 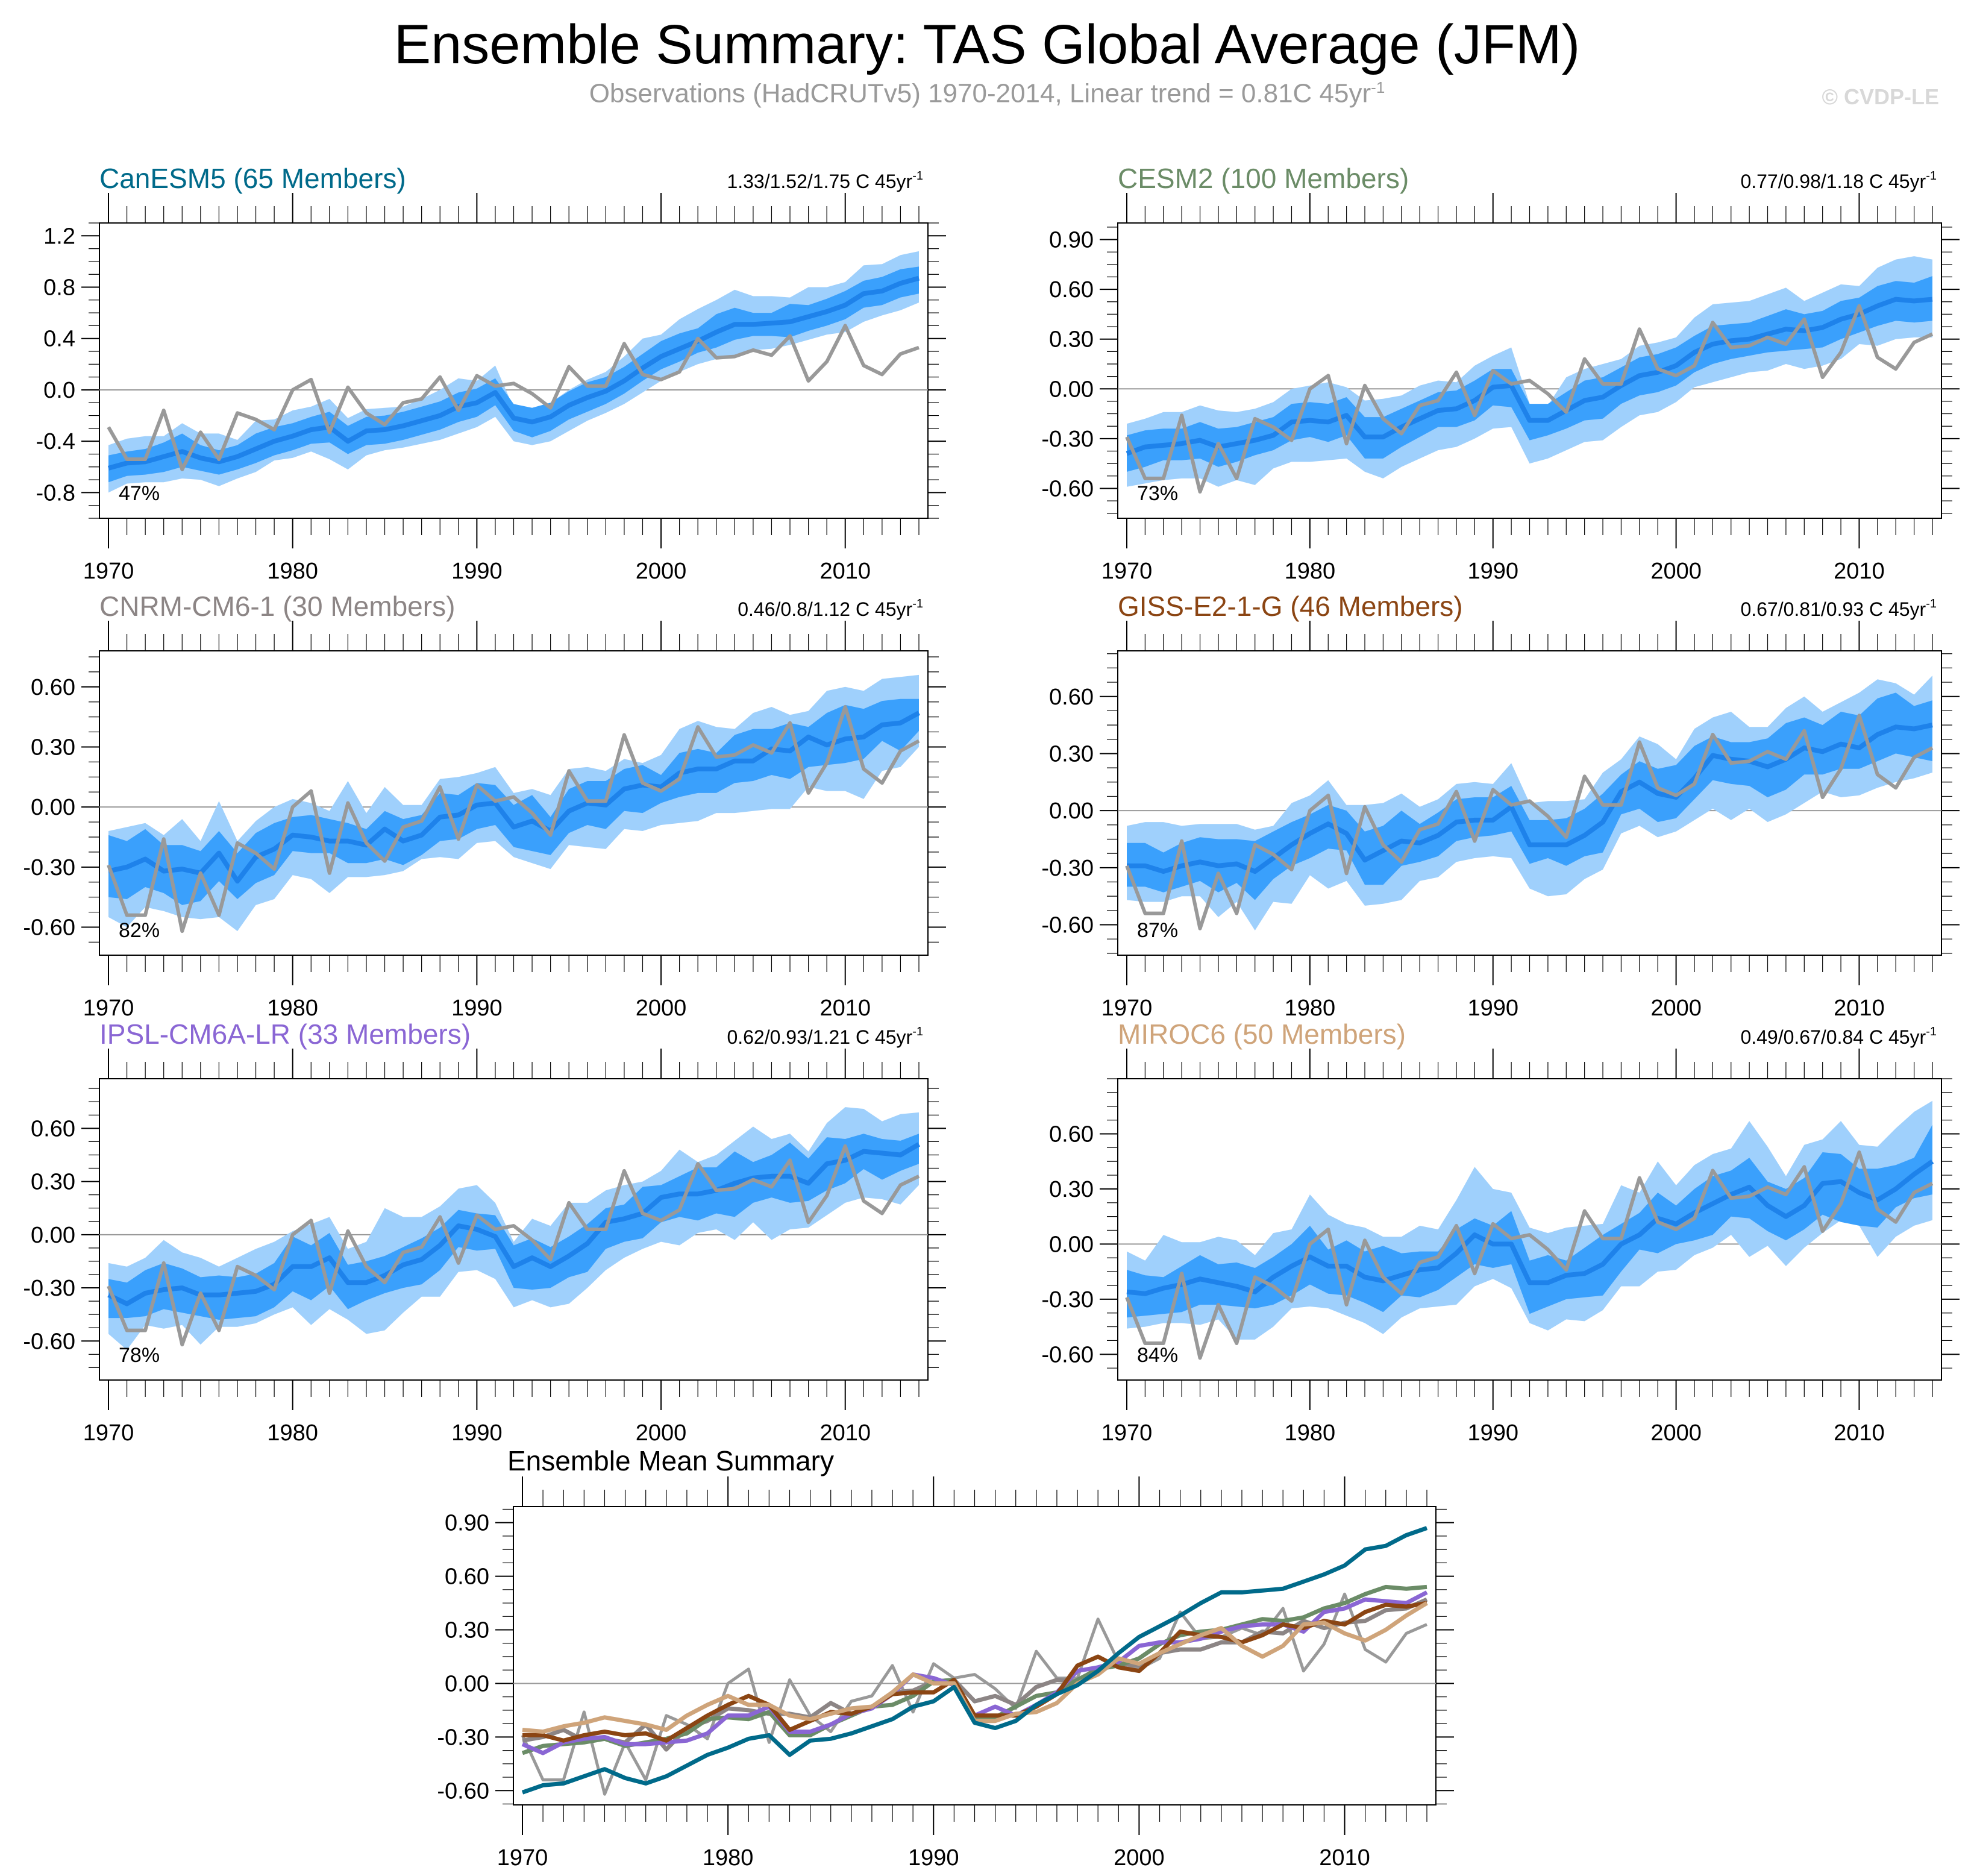 I want to click on percent-label: 73%, so click(x=1157, y=493).